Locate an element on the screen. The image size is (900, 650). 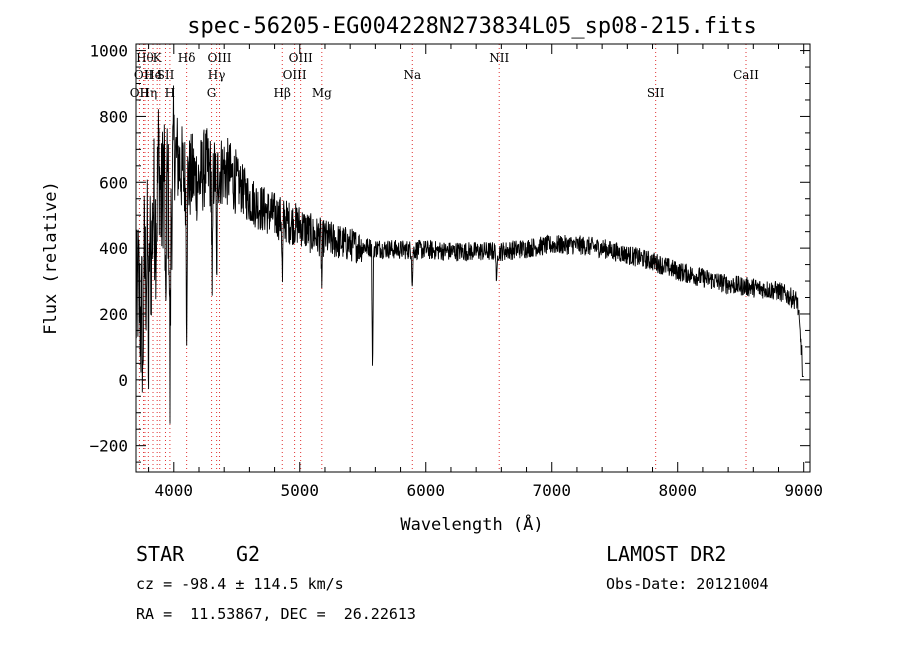
line-marker-label: CaII is located at coordinates (746, 75).